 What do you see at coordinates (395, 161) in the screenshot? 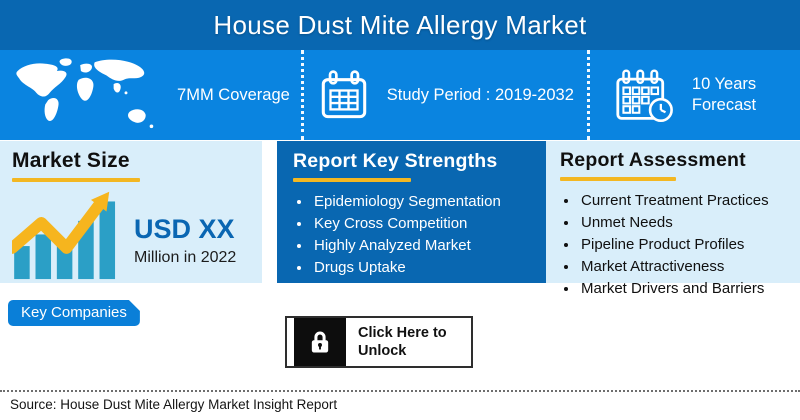
I see `key-strengths-title: Report Key Strengths` at bounding box center [395, 161].